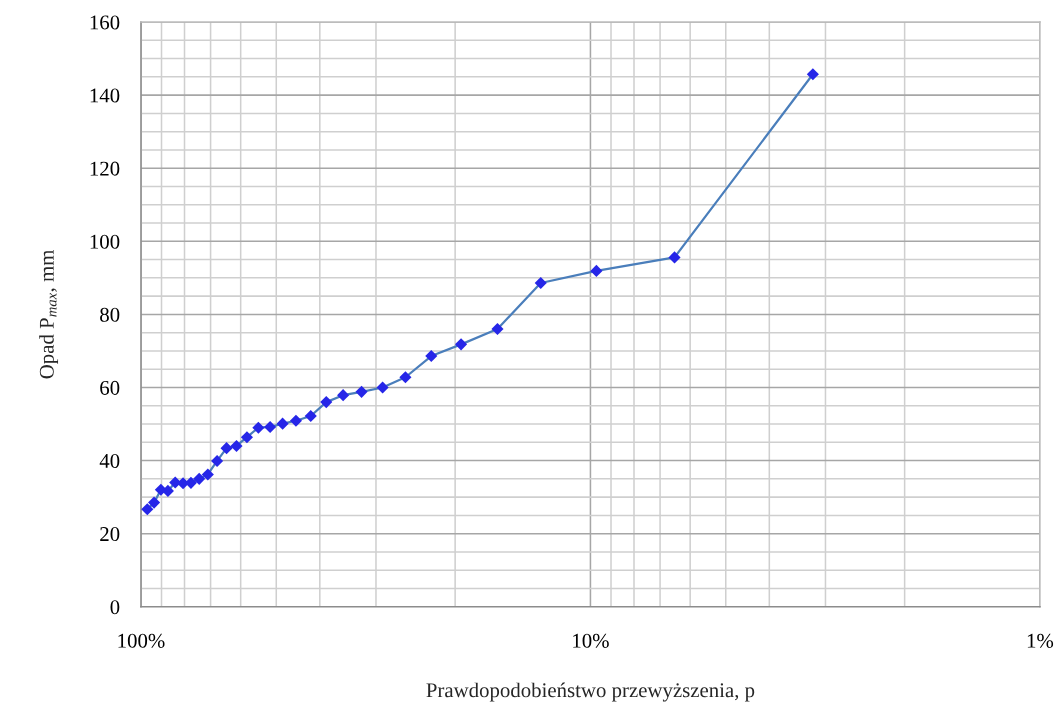 The height and width of the screenshot is (713, 1059). What do you see at coordinates (110, 387) in the screenshot?
I see `y-tick-label: 60` at bounding box center [110, 387].